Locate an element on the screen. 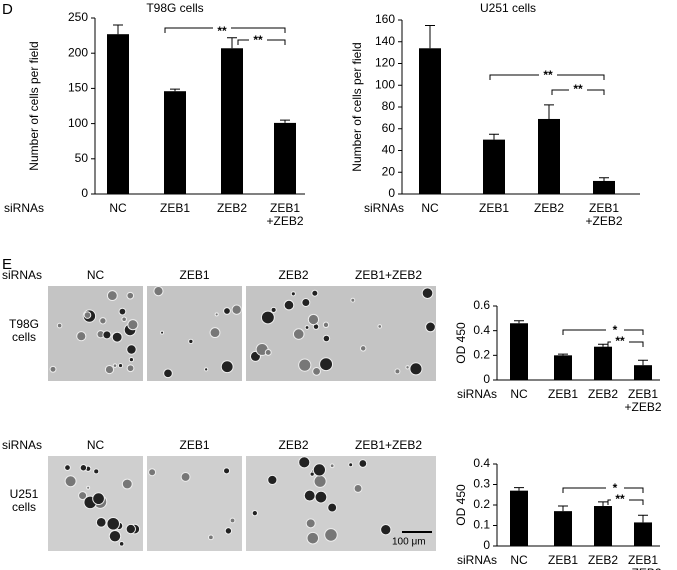 This screenshot has height=570, width=677. panel-letter: E is located at coordinates (7, 264).